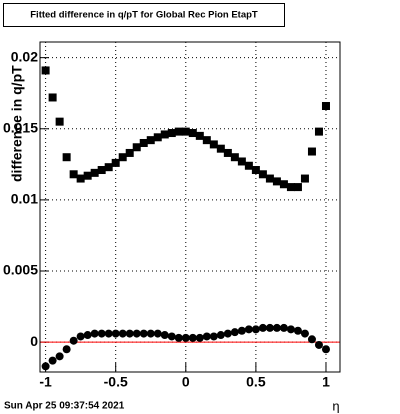  I want to click on x-tick-label: 1, so click(326, 382).